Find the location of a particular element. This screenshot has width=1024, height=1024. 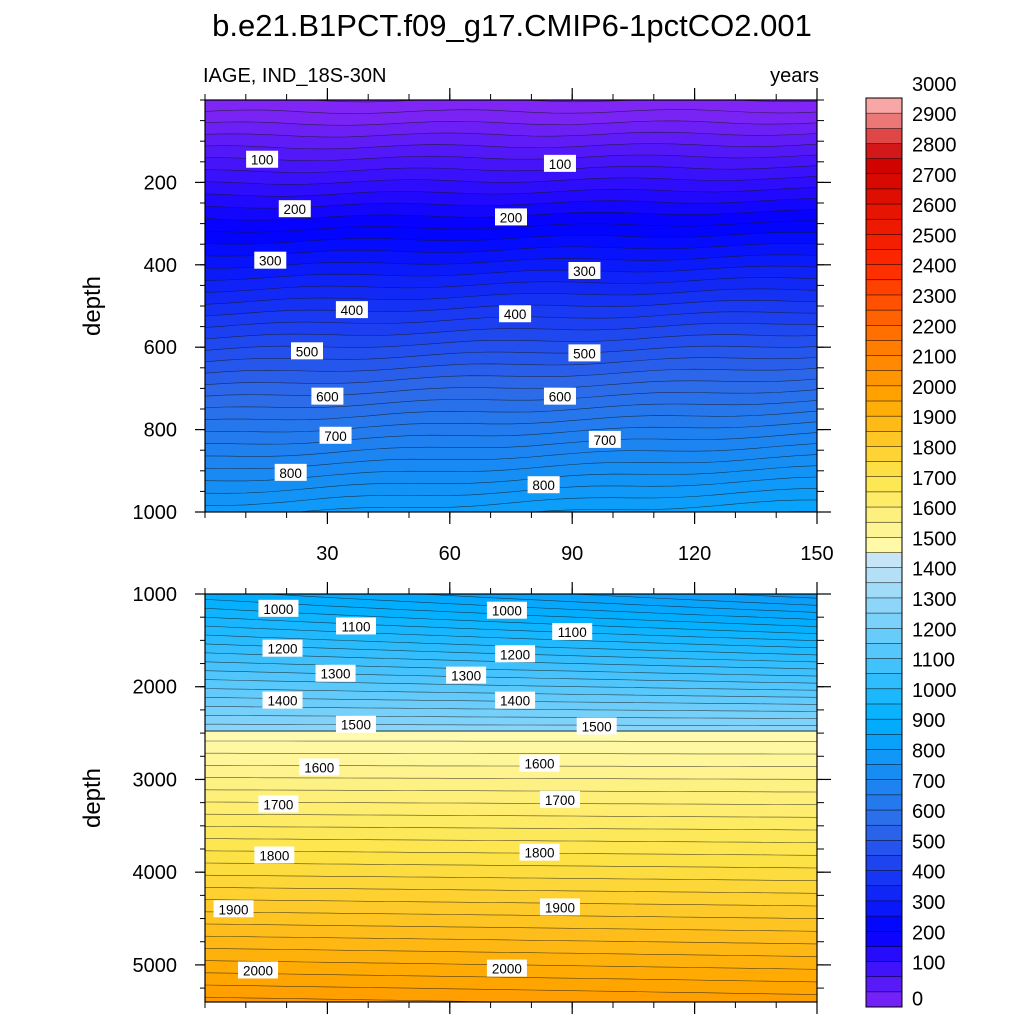

bottom-contour-label-text: 1900 is located at coordinates (234, 909).